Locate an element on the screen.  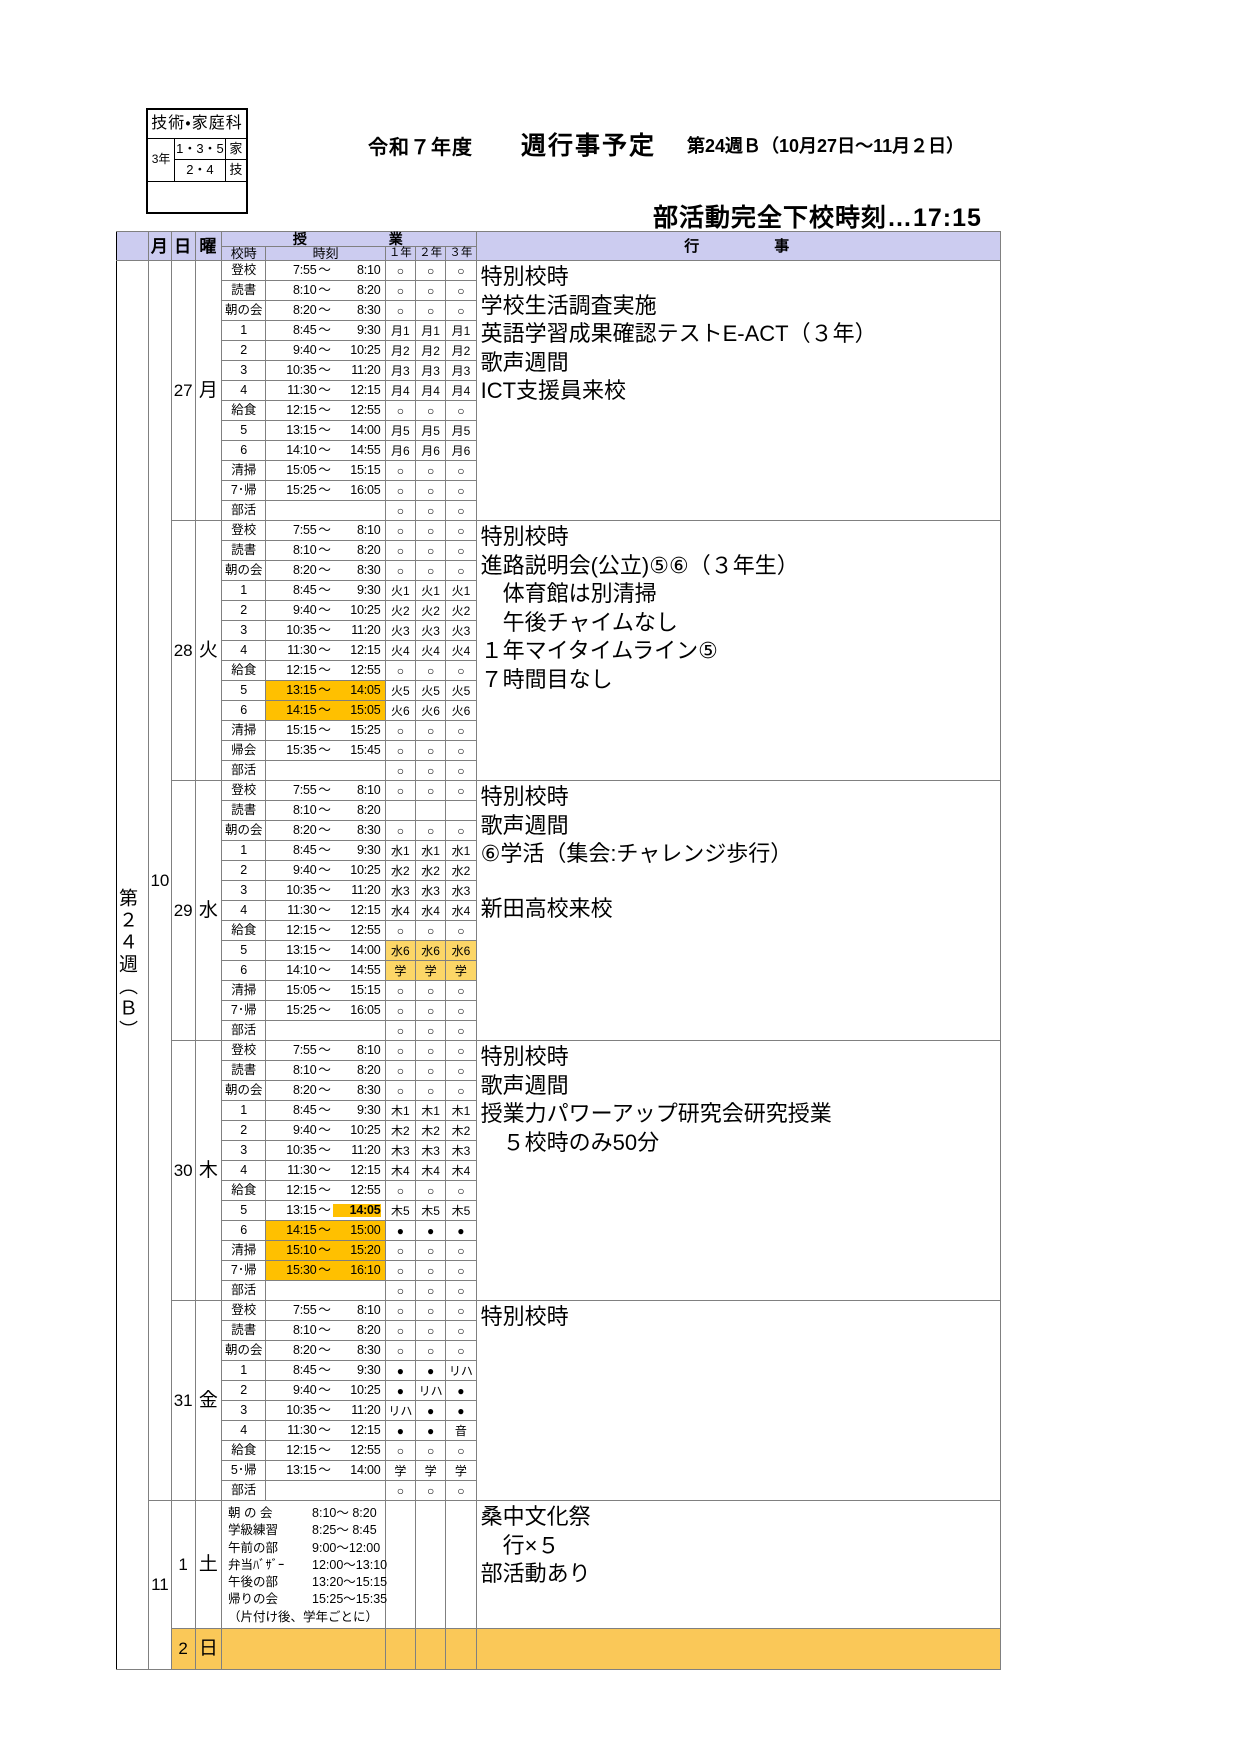
schedule-row: 1 8:45 〜 9:30 月1 月1 月1 is located at coordinates (559, 330).